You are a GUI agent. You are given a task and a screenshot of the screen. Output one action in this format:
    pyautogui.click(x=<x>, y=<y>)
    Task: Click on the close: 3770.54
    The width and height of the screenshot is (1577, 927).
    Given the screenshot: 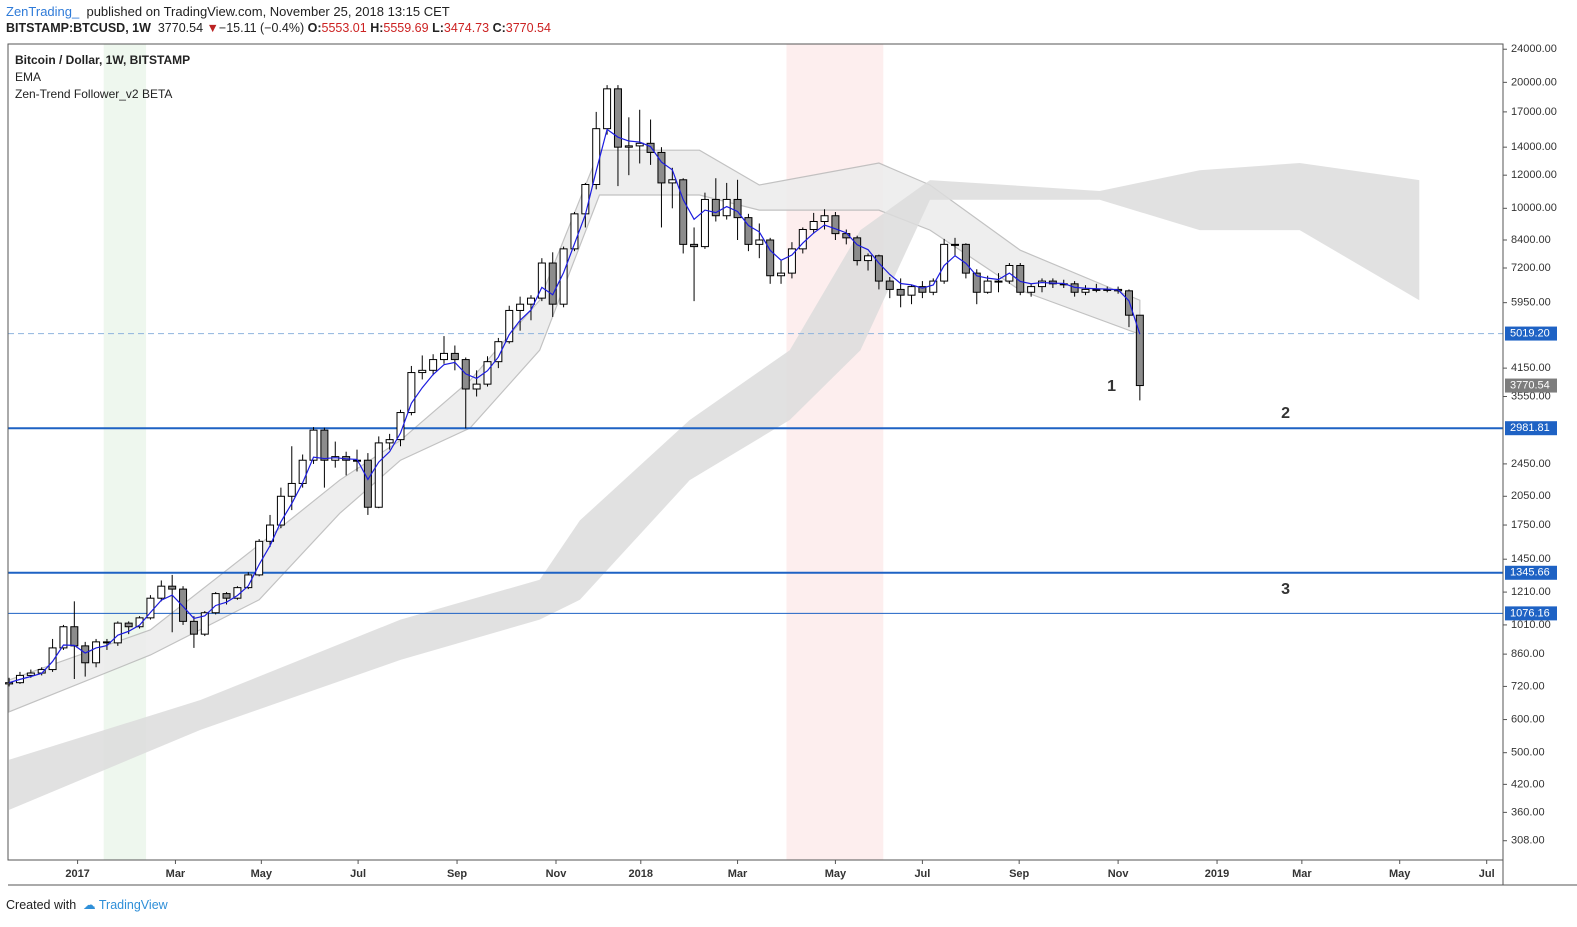 What is the action you would take?
    pyautogui.click(x=528, y=28)
    